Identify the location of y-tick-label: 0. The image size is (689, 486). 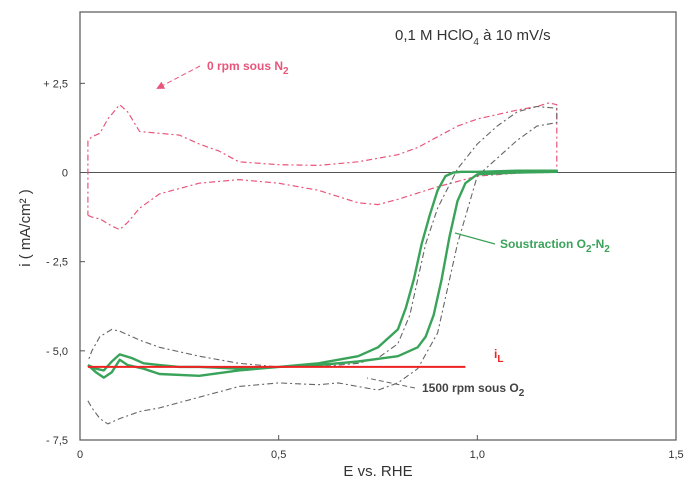
(65, 174).